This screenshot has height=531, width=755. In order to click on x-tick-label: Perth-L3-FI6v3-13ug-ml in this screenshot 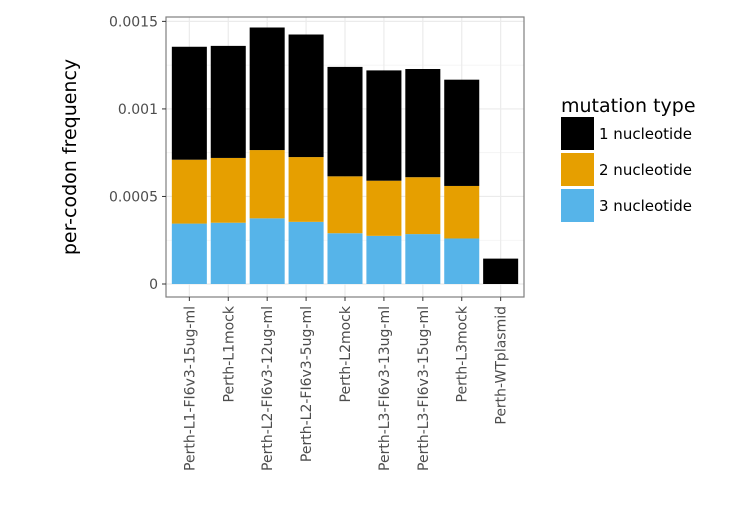, I will do `click(385, 388)`.